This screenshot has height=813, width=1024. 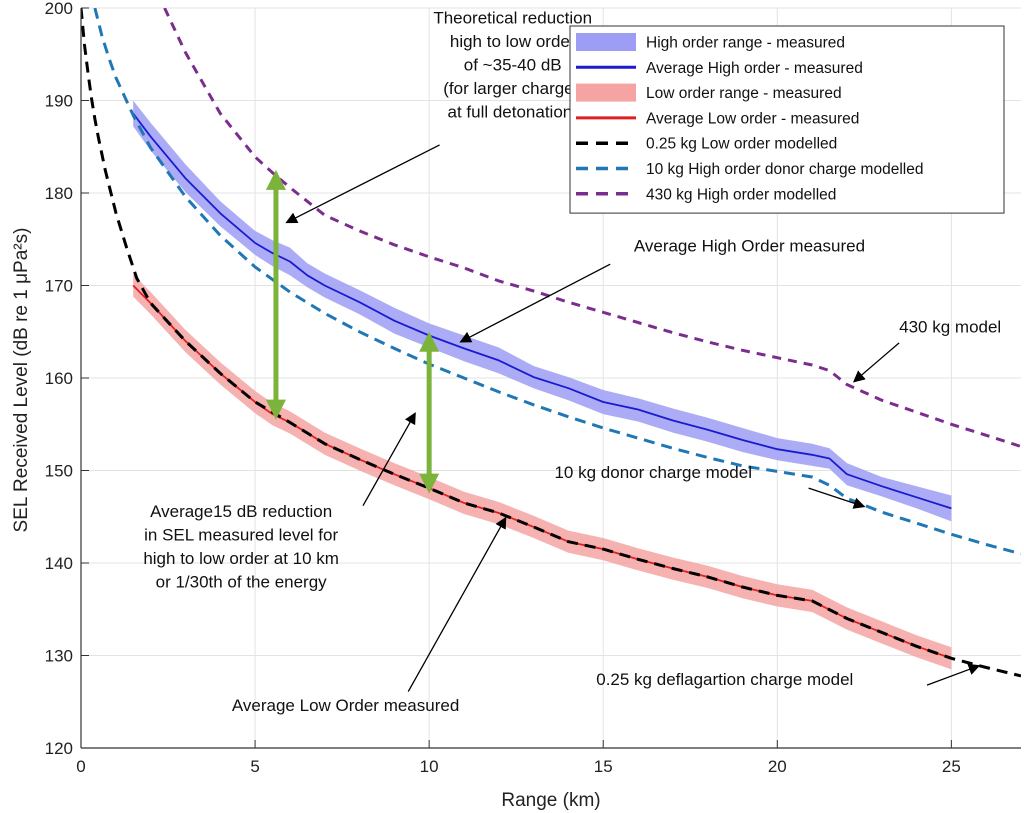 I want to click on annotation-line: or 1/30th of the energy, so click(x=242, y=581).